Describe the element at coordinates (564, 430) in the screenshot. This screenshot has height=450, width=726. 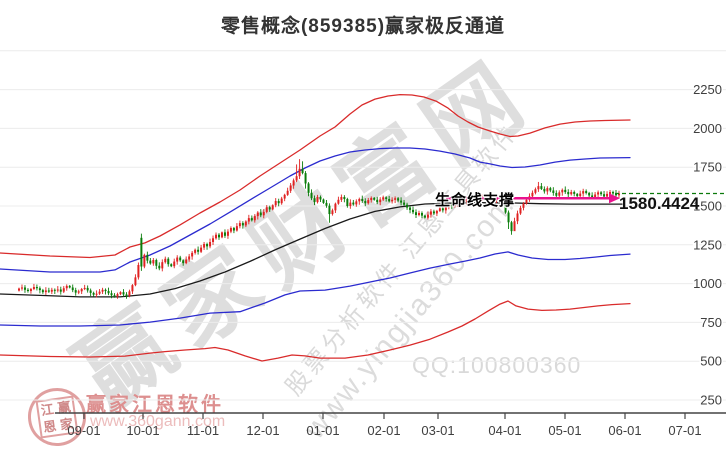
I see `svg-text: 05-01` at that location.